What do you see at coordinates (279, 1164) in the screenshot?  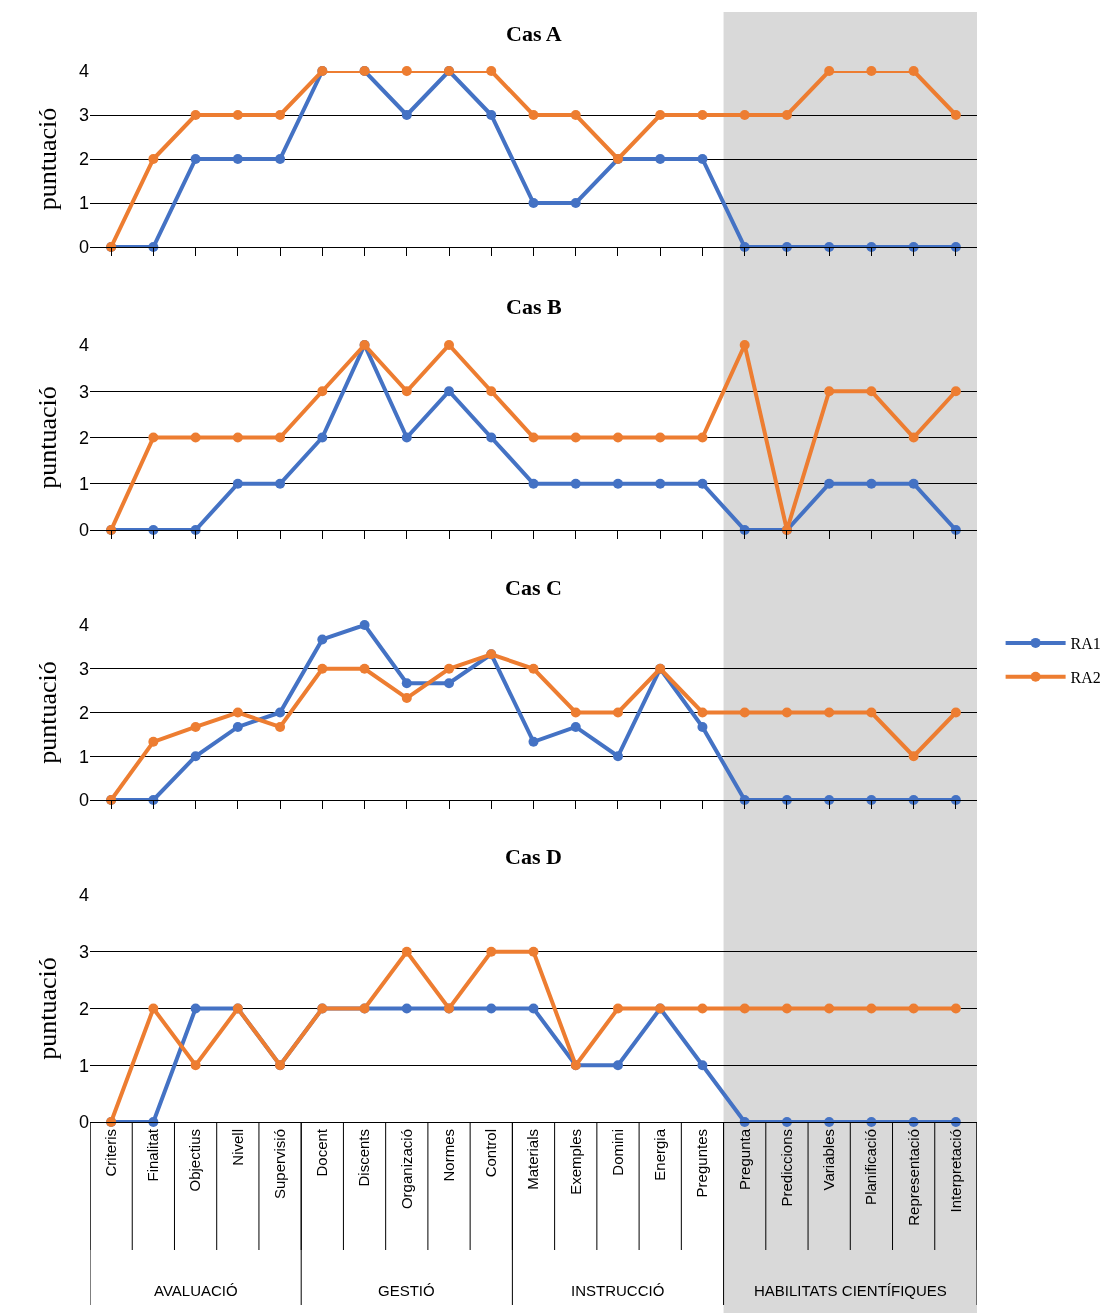 I see `x-tick-label: Supervisió` at bounding box center [279, 1164].